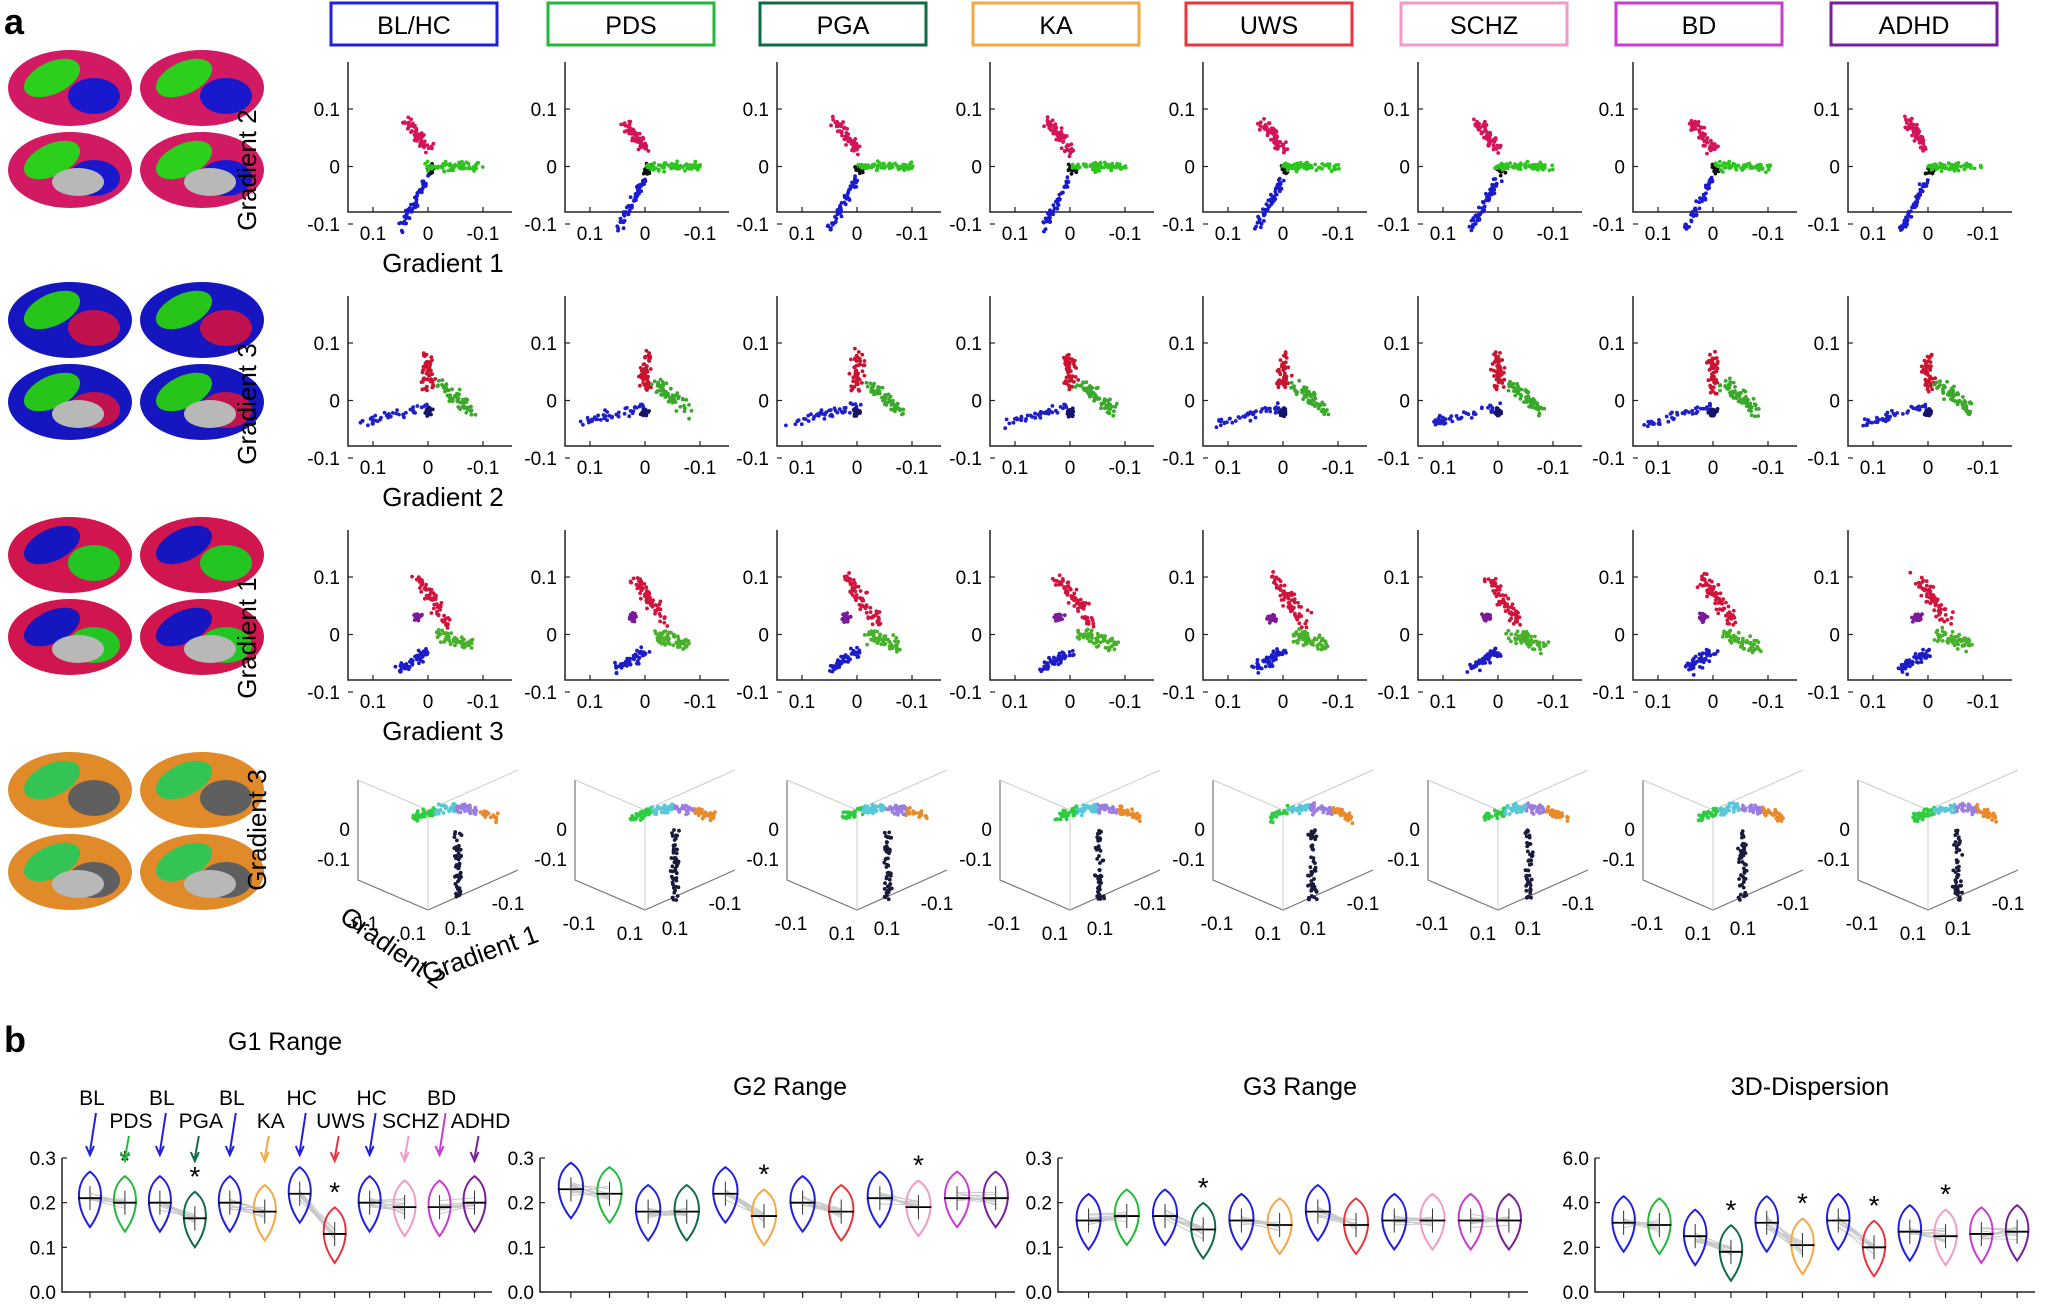 The width and height of the screenshot is (2045, 1306). Describe the element at coordinates (626, 387) in the screenshot. I see `scatter-g2-g3-pds: 0.10.100-0.1 -0.1` at that location.